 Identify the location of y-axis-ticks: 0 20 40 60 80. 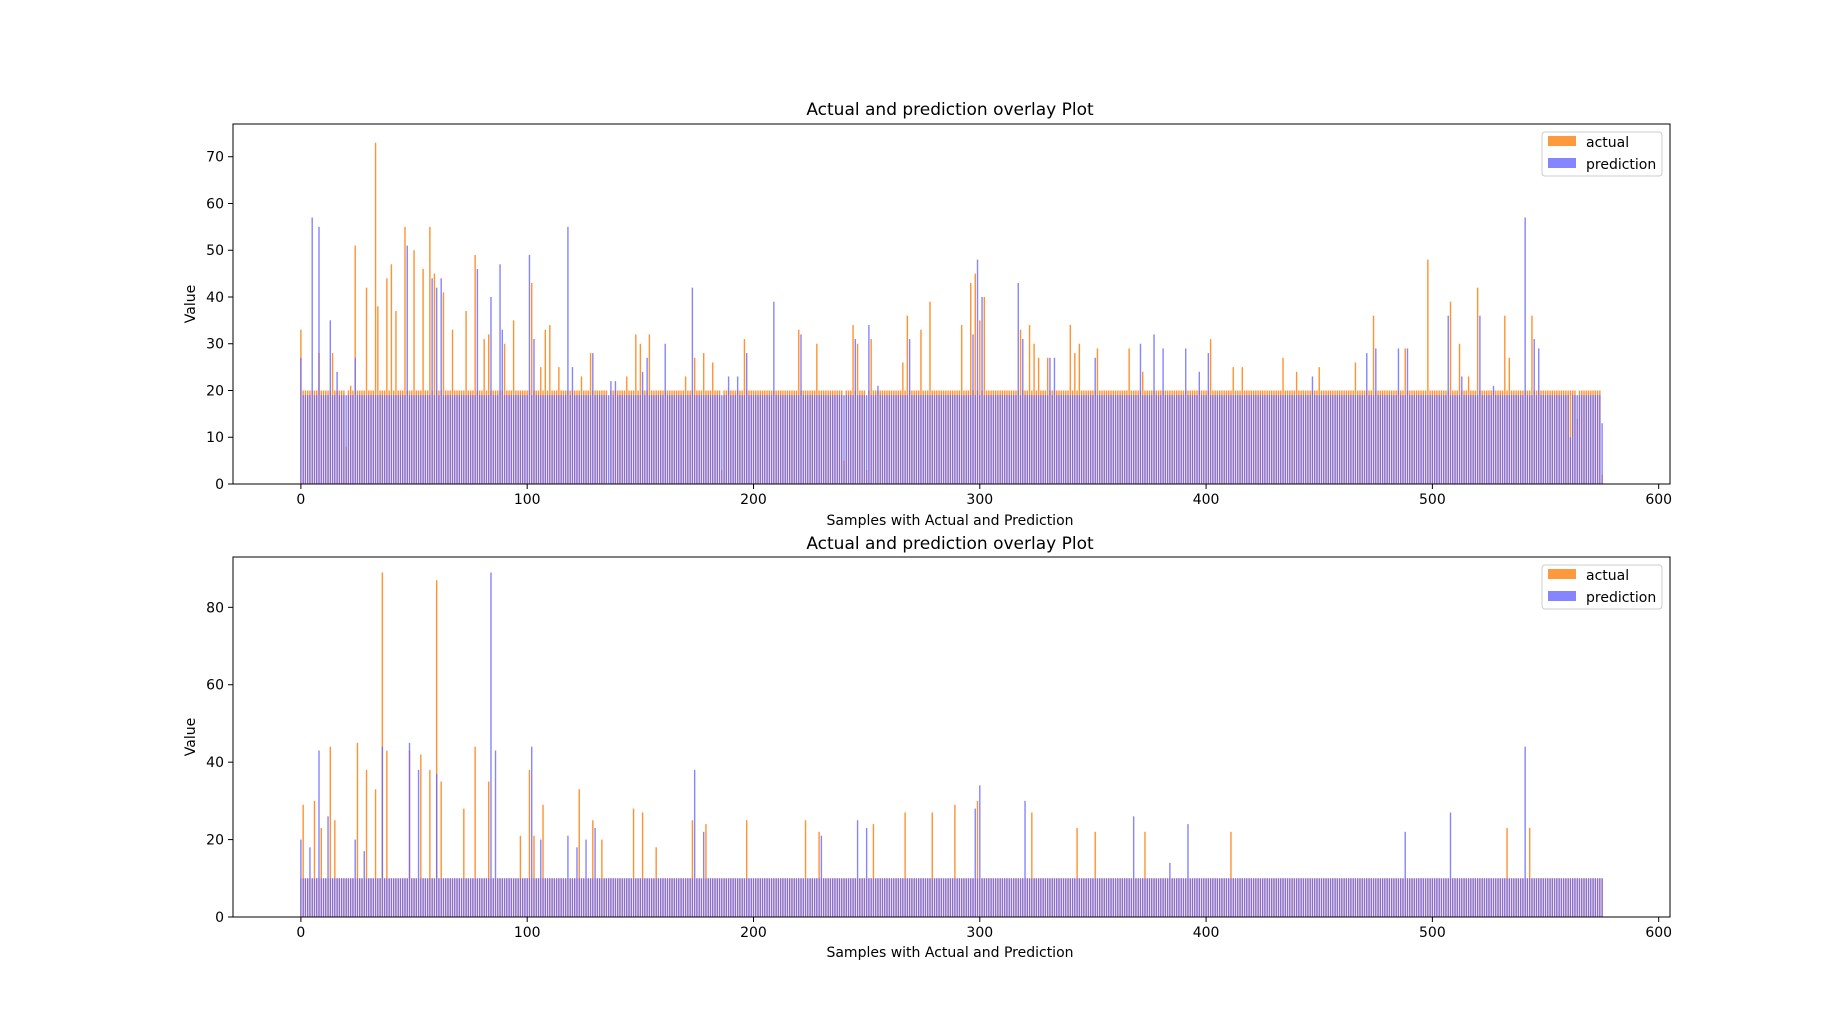
(219, 763).